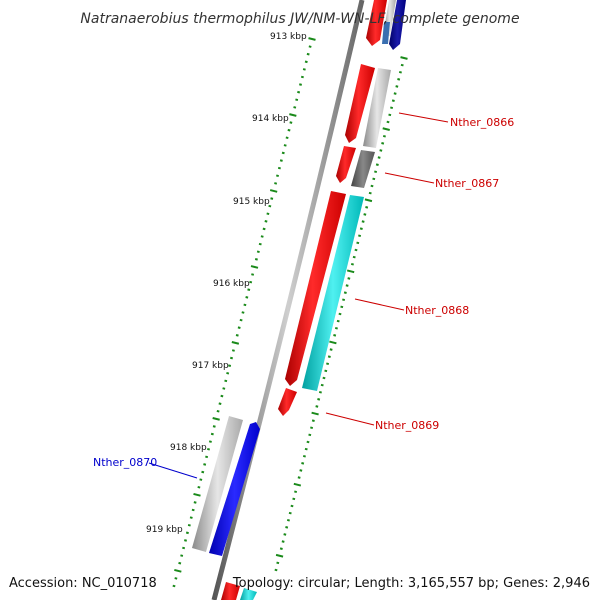 Image resolution: width=600 pixels, height=600 pixels. I want to click on tick-label: 919 kbp, so click(164, 530).